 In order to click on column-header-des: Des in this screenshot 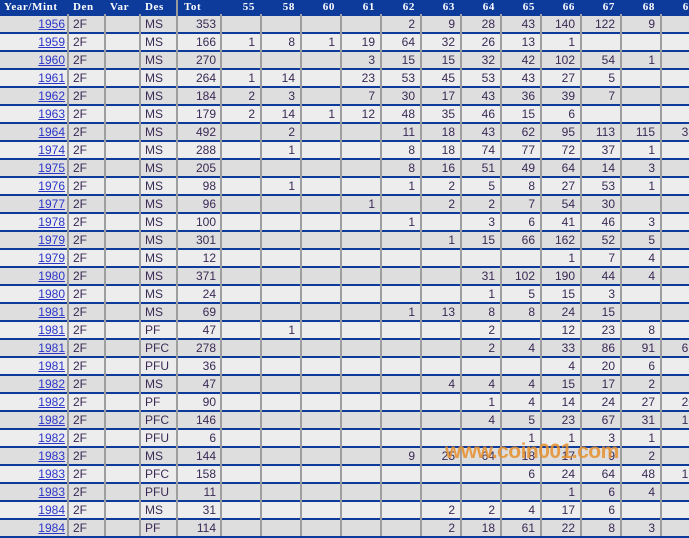, I will do `click(158, 7)`.